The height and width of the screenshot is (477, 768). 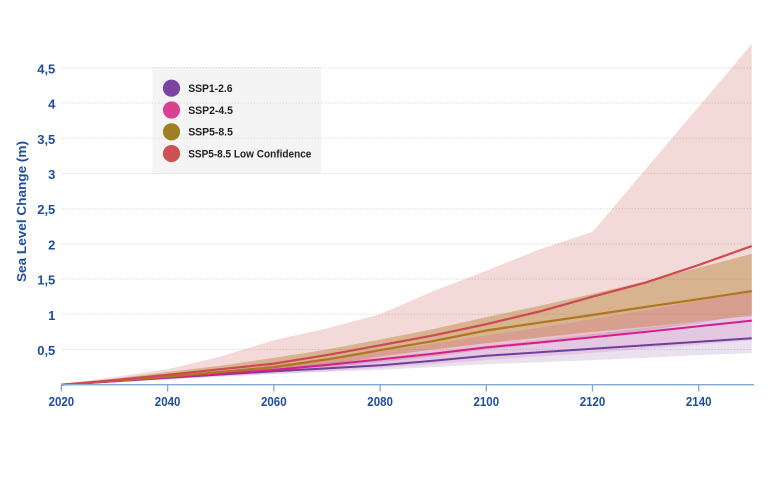 I want to click on svg-text: 2040, so click(x=168, y=401).